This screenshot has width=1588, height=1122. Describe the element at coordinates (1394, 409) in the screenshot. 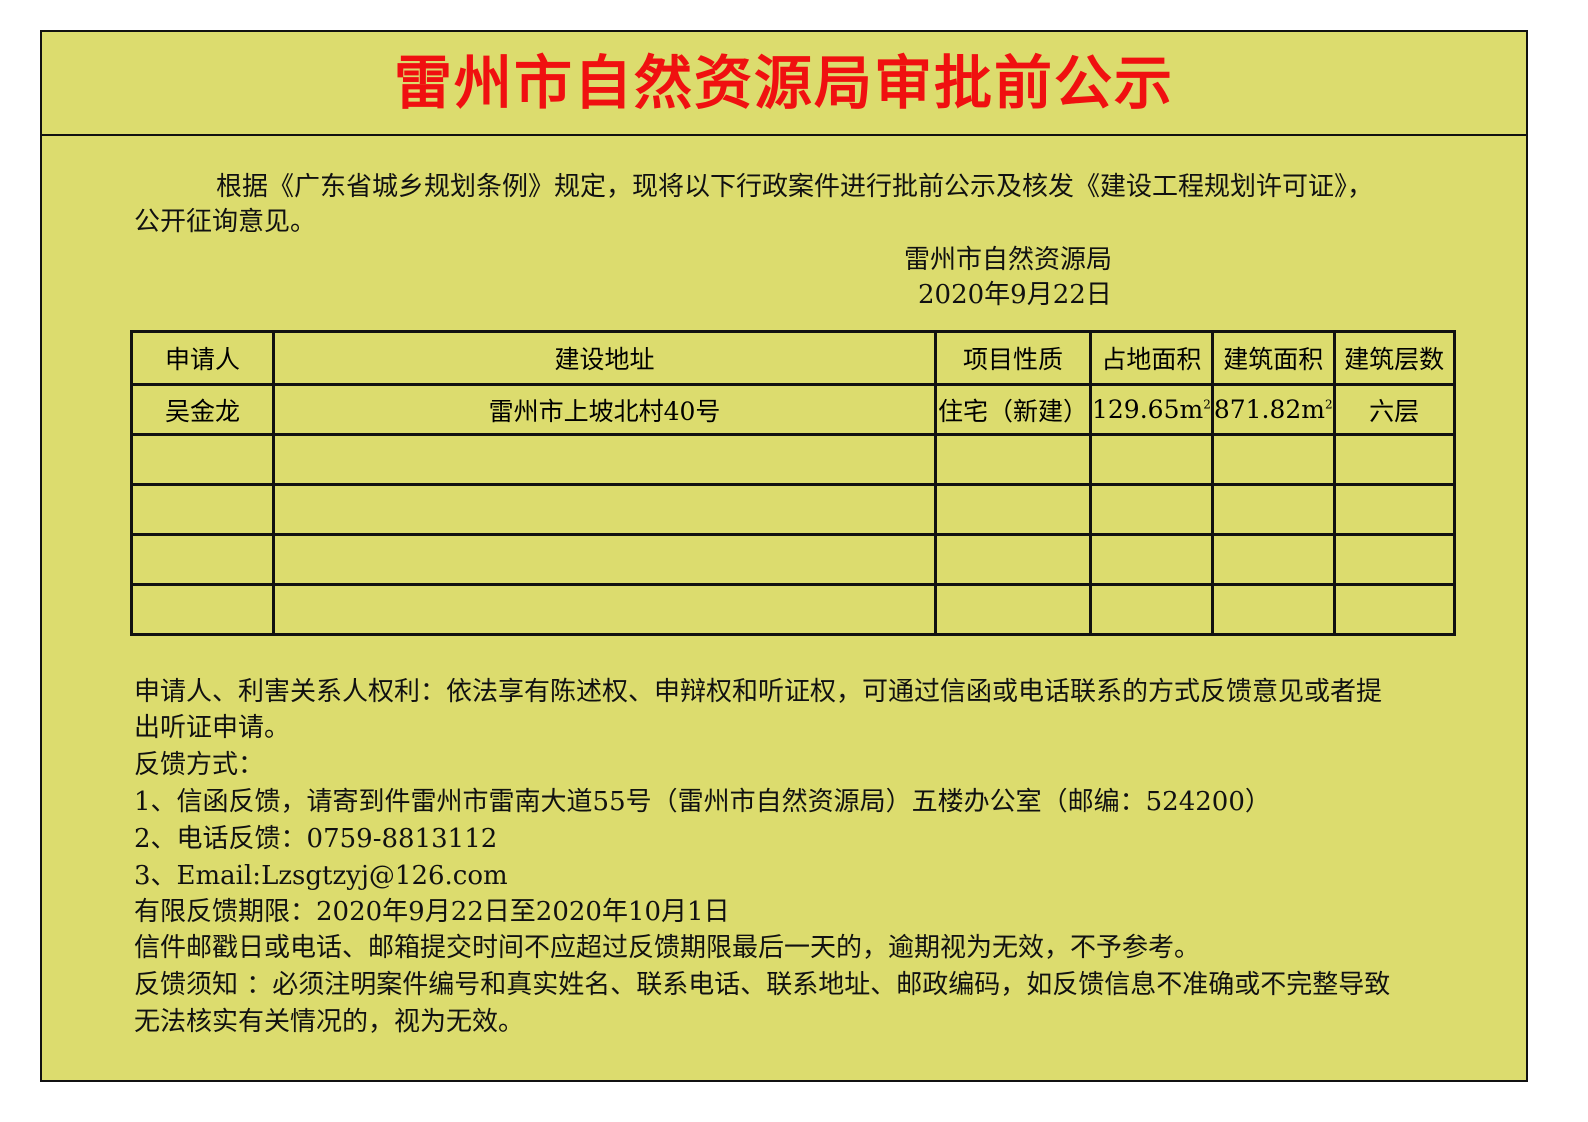

I see `cell-floors: 六层` at that location.